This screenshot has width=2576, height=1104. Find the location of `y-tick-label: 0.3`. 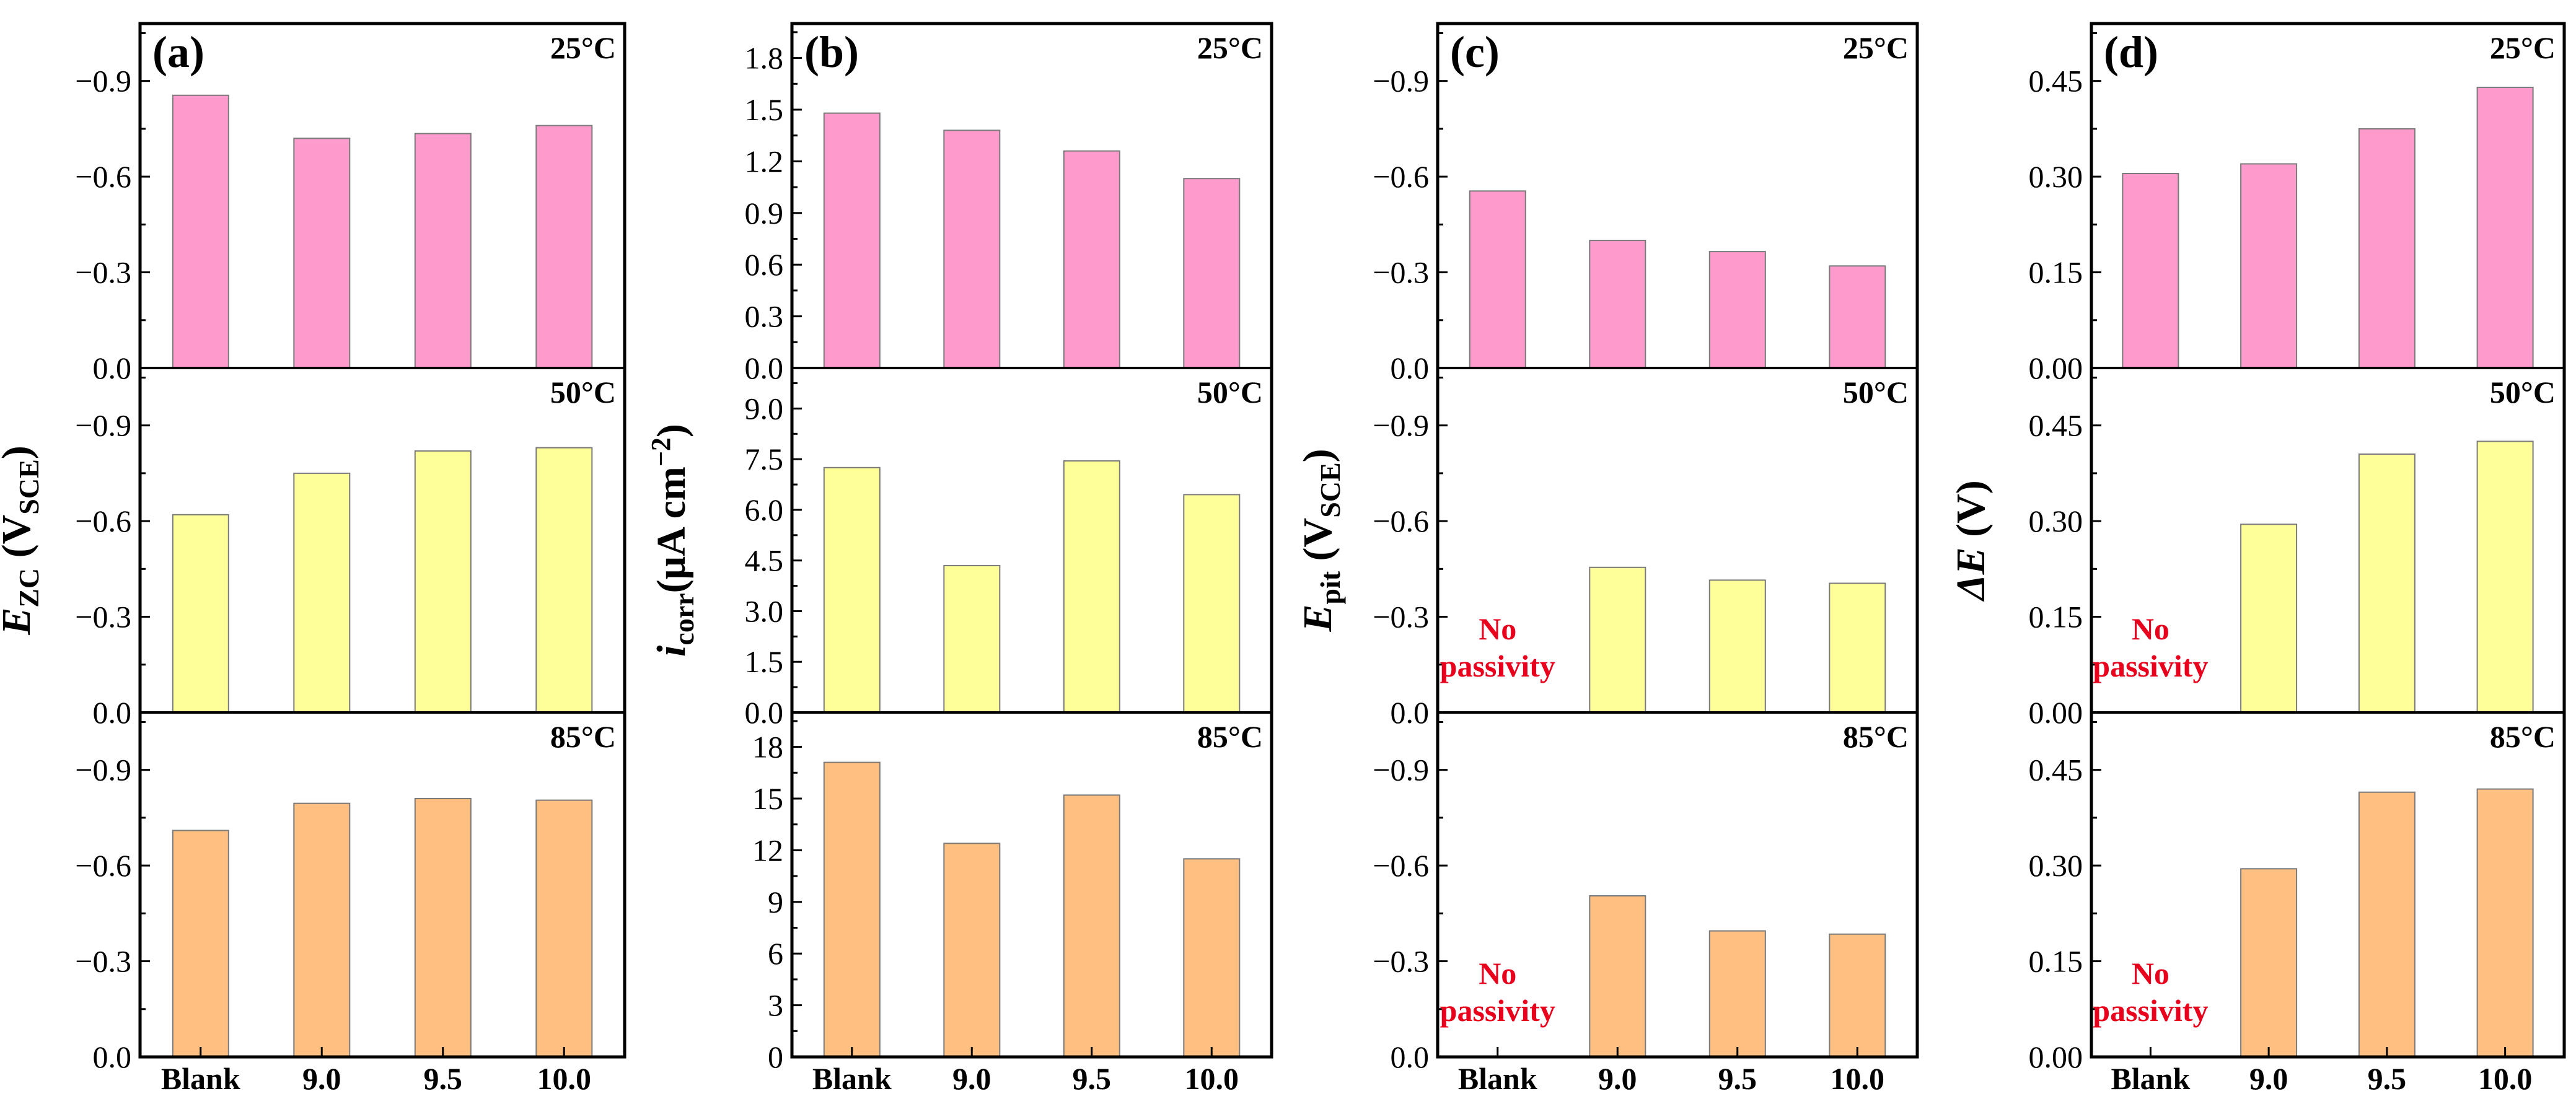

y-tick-label: 0.3 is located at coordinates (765, 316).